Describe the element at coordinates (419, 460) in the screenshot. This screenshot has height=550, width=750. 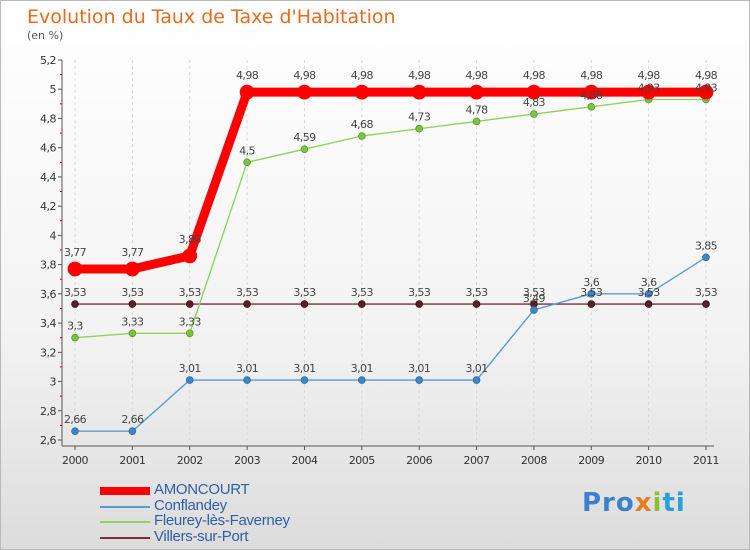
I see `x-tick-label: 2006` at that location.